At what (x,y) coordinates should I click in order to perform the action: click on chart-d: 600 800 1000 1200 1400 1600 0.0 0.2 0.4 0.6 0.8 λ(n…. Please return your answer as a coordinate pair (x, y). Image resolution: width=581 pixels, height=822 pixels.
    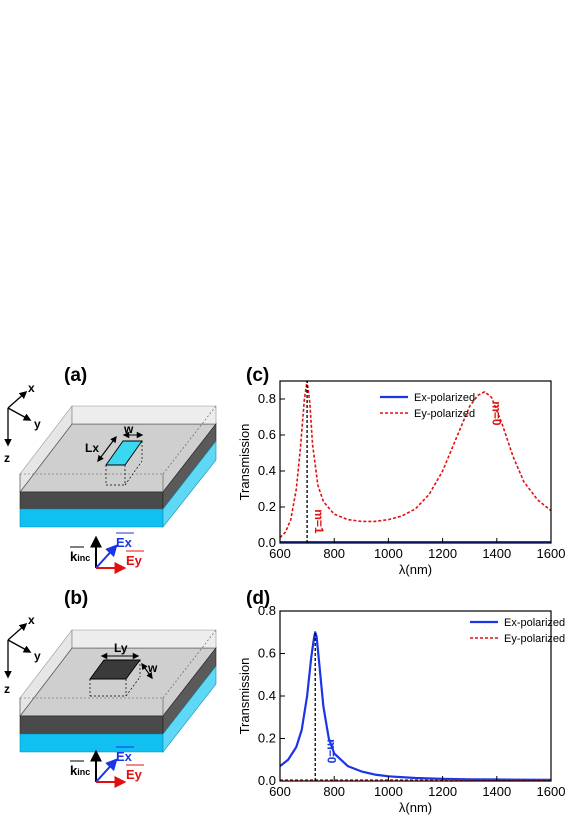
    Looking at the image, I should click on (401, 709).